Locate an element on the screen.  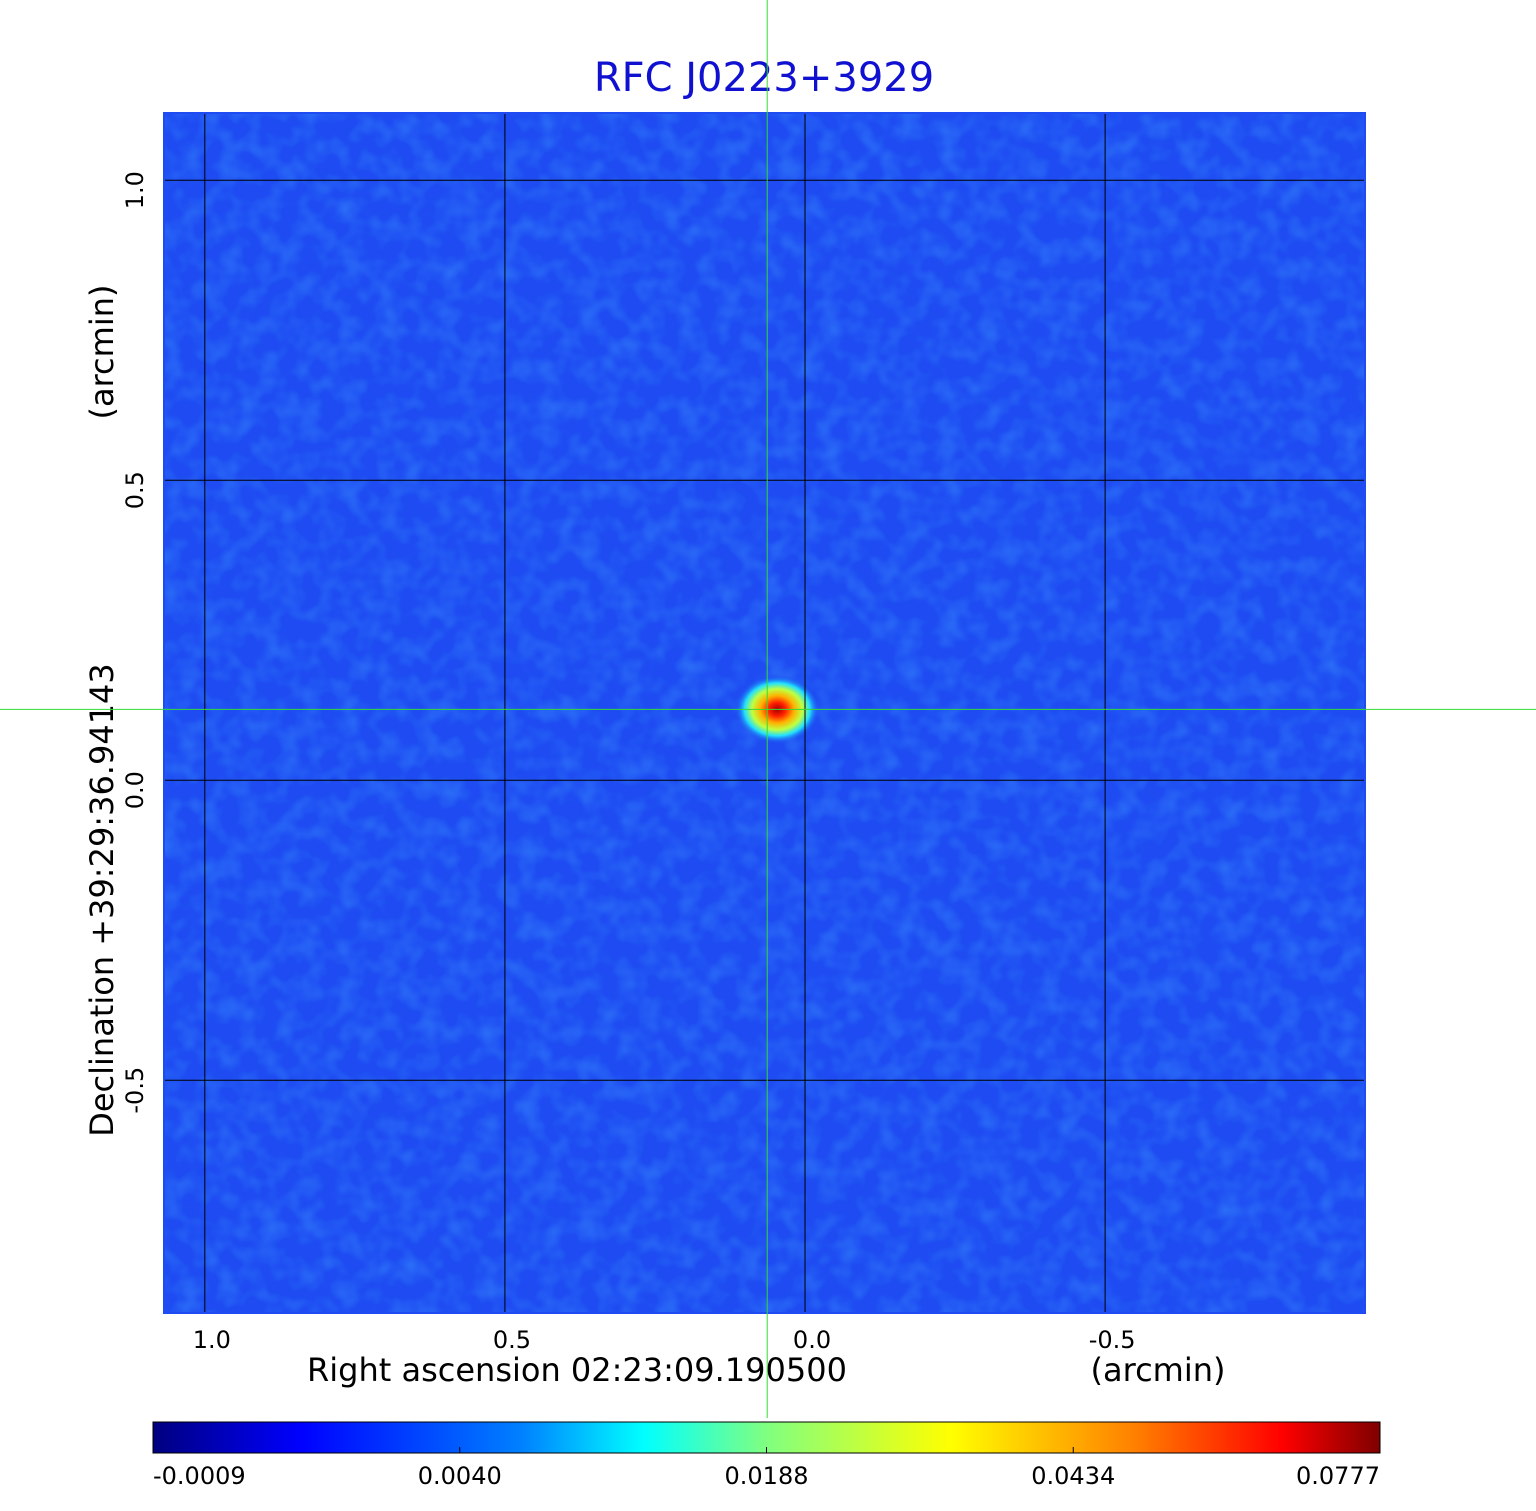
x-tick-label: -0.5 is located at coordinates (1112, 1340).